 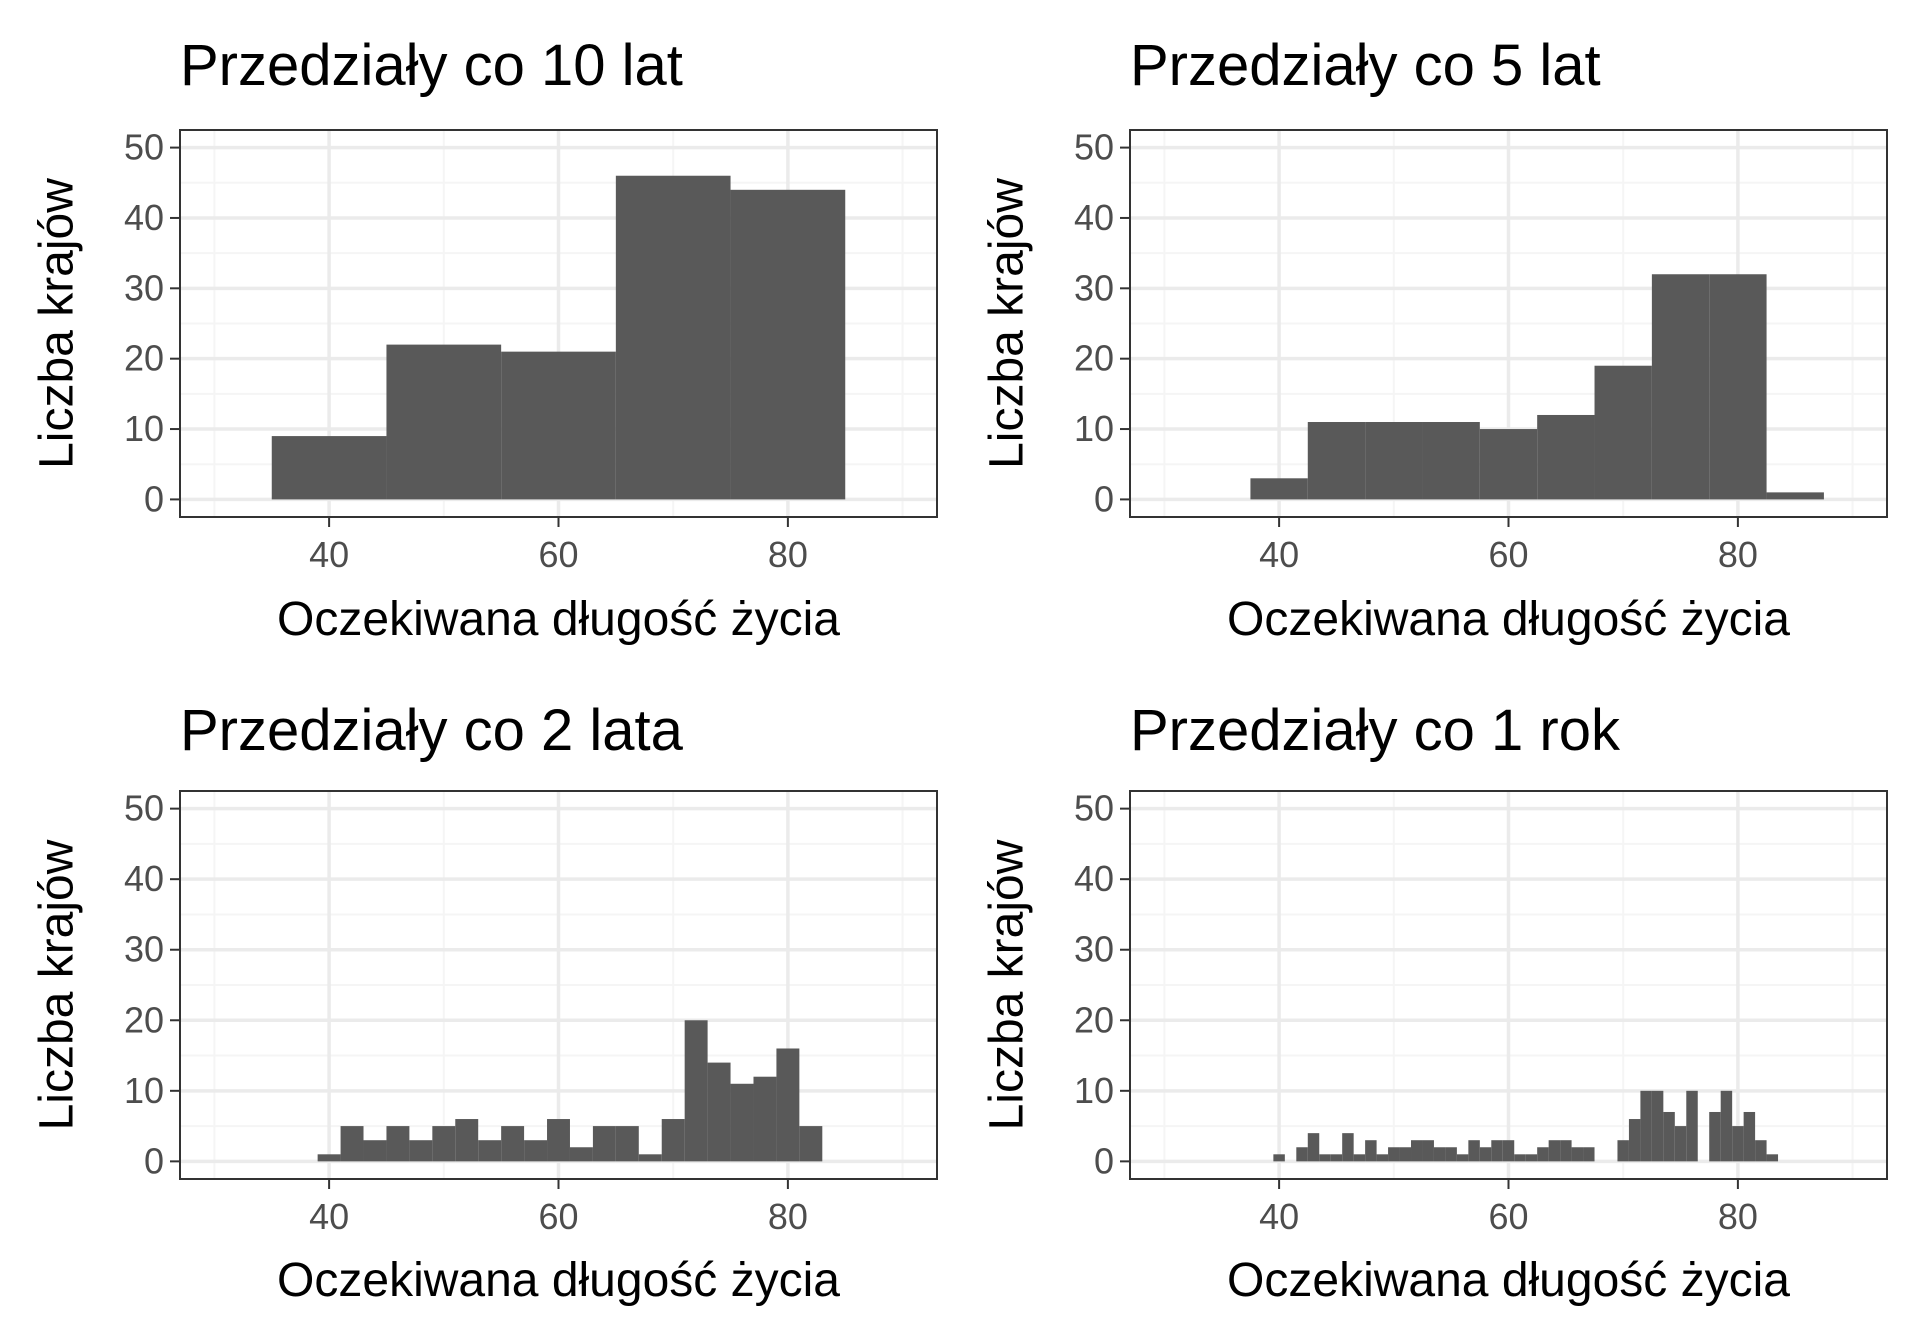 I want to click on chart-title: Przedziały co 2 lata, so click(x=432, y=730).